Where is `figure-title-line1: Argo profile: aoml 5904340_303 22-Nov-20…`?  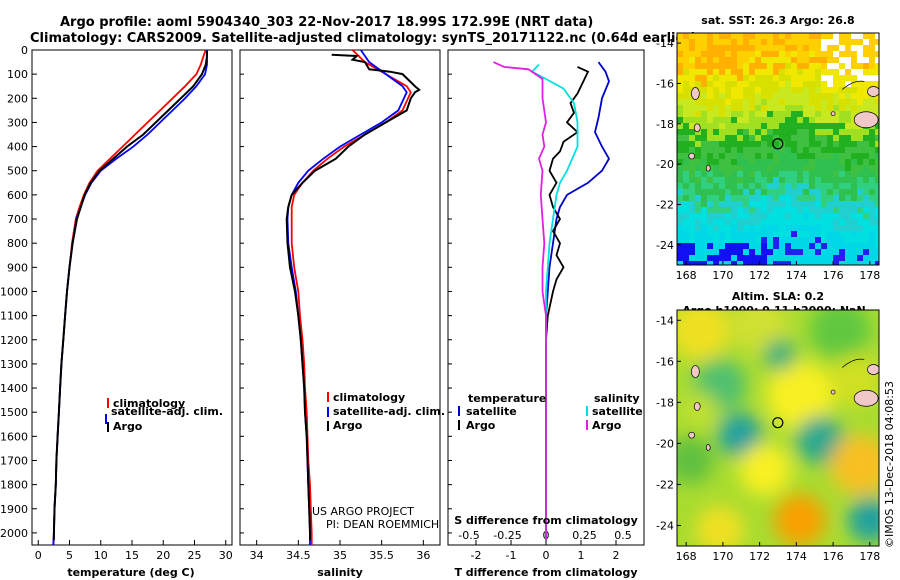 figure-title-line1: Argo profile: aoml 5904340_303 22-Nov-20… is located at coordinates (326, 22).